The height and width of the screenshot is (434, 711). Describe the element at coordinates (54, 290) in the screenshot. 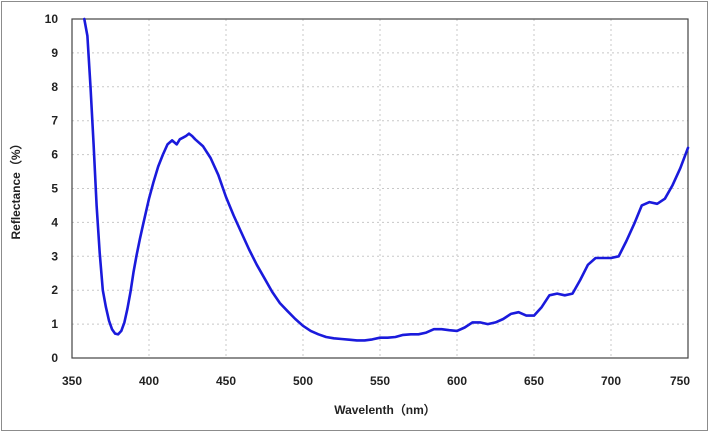

I see `y-tick-label: 2` at that location.